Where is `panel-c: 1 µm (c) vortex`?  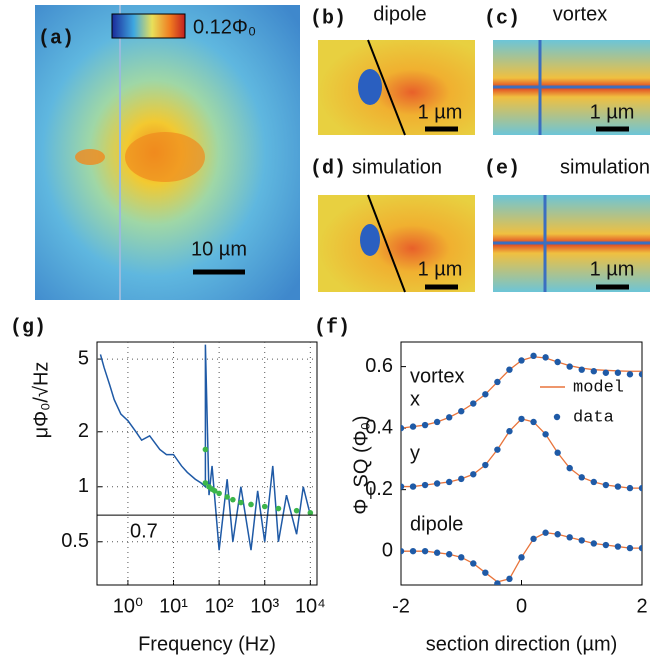
panel-c: 1 µm (c) vortex is located at coordinates (567, 69).